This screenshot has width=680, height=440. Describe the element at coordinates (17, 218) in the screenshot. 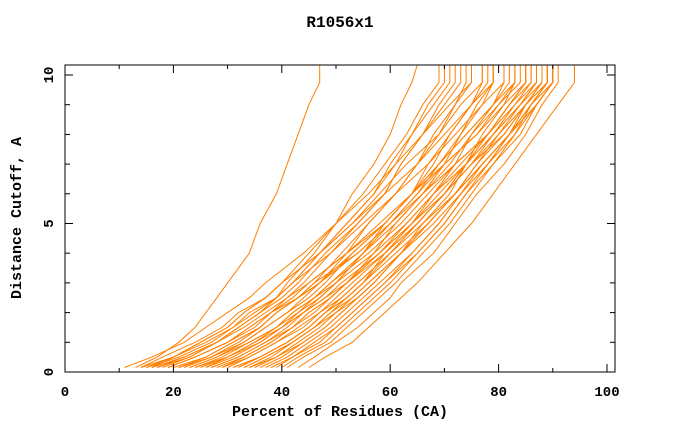

I see `y-axis-label: Distance Cutoff, A` at that location.